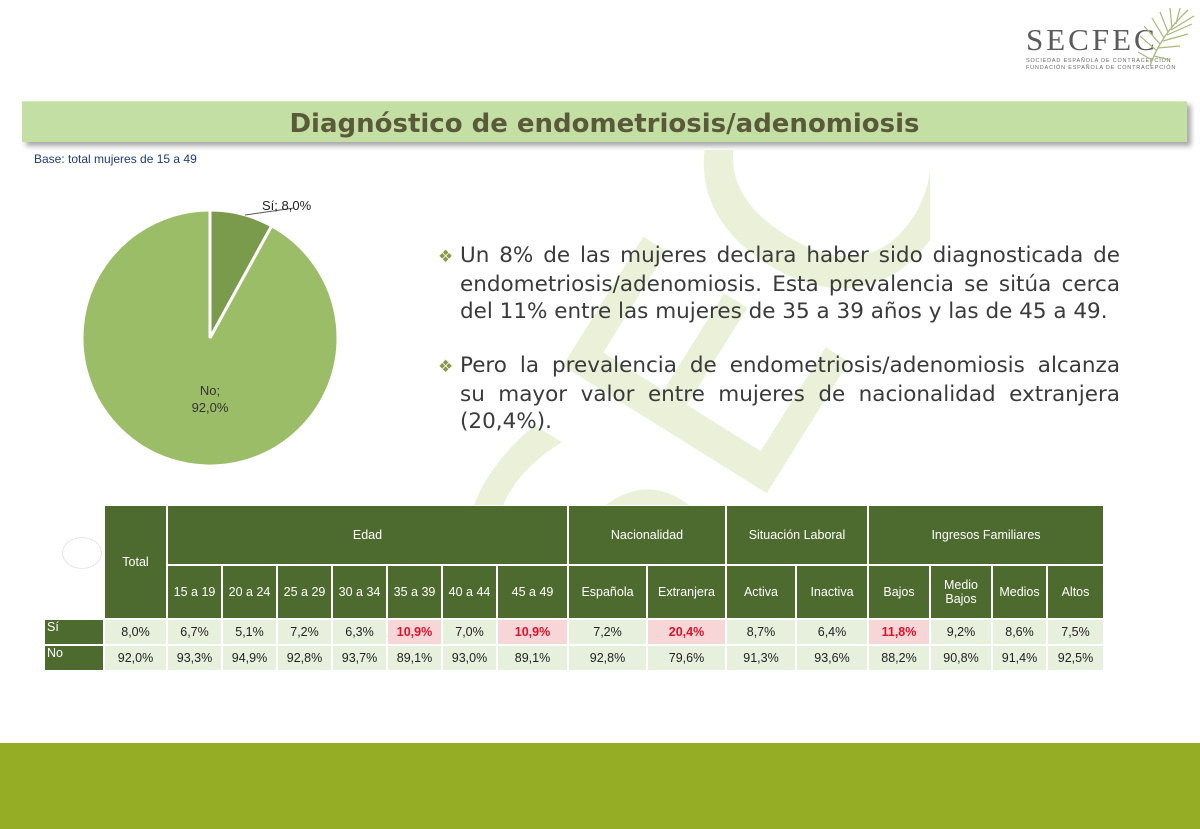  I want to click on logo-text: SECFEC, so click(1092, 39).